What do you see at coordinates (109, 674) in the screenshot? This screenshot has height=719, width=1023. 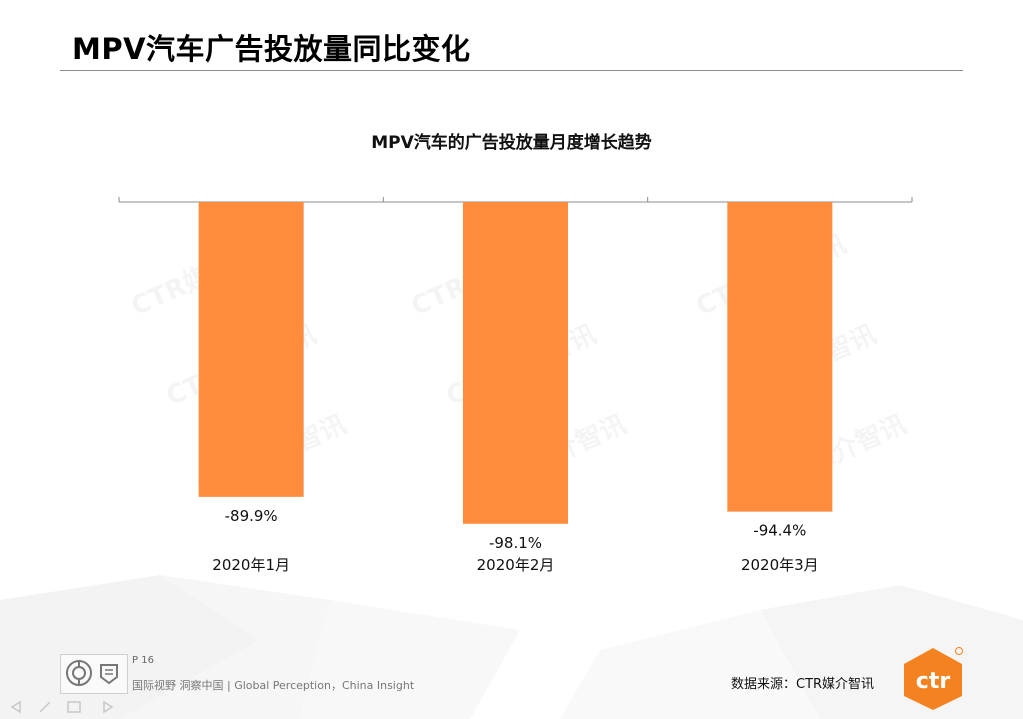 I see `ukas-icon` at bounding box center [109, 674].